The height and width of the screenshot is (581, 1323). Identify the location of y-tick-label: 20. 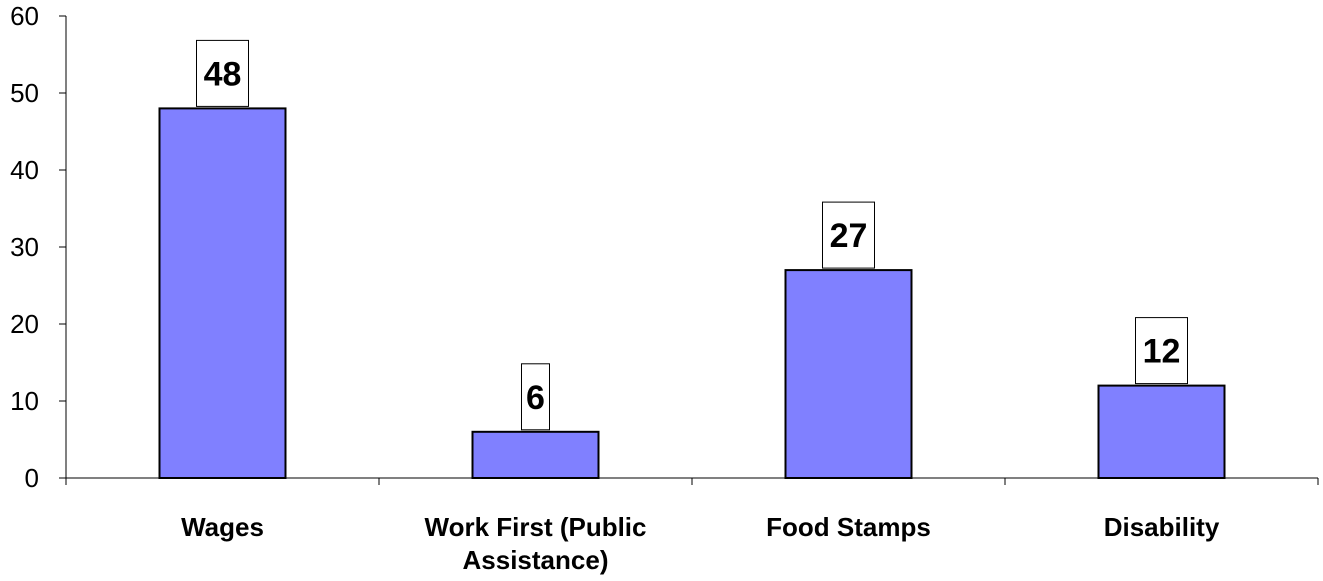
(24, 324).